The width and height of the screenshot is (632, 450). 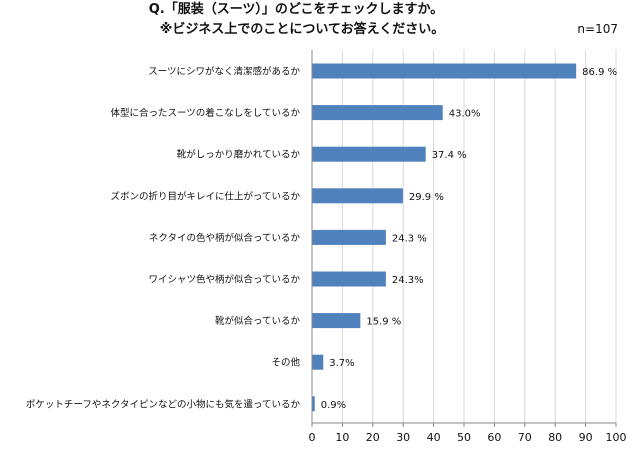 I want to click on value-label: 15.9 %, so click(x=383, y=322).